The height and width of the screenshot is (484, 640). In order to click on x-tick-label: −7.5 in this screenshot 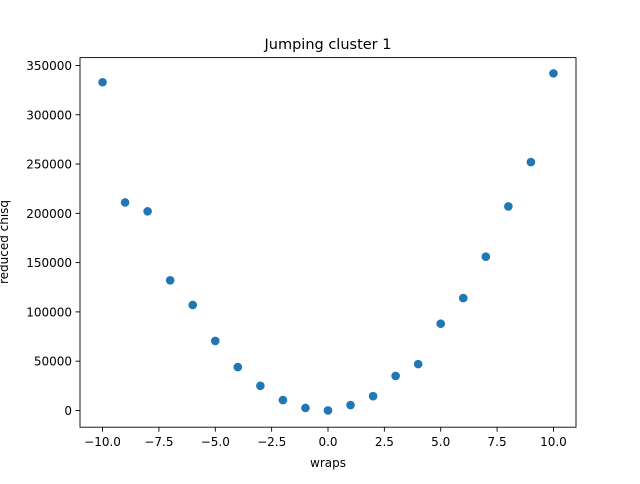, I will do `click(158, 442)`.